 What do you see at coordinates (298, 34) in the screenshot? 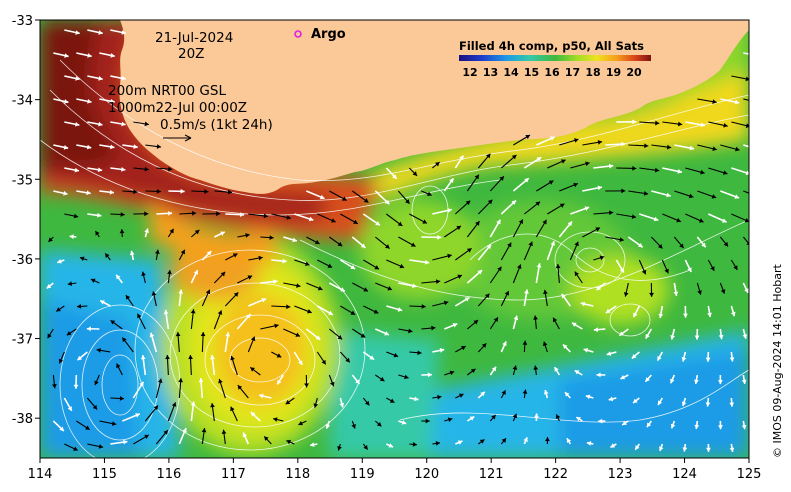
I see `argo-marker-icon` at bounding box center [298, 34].